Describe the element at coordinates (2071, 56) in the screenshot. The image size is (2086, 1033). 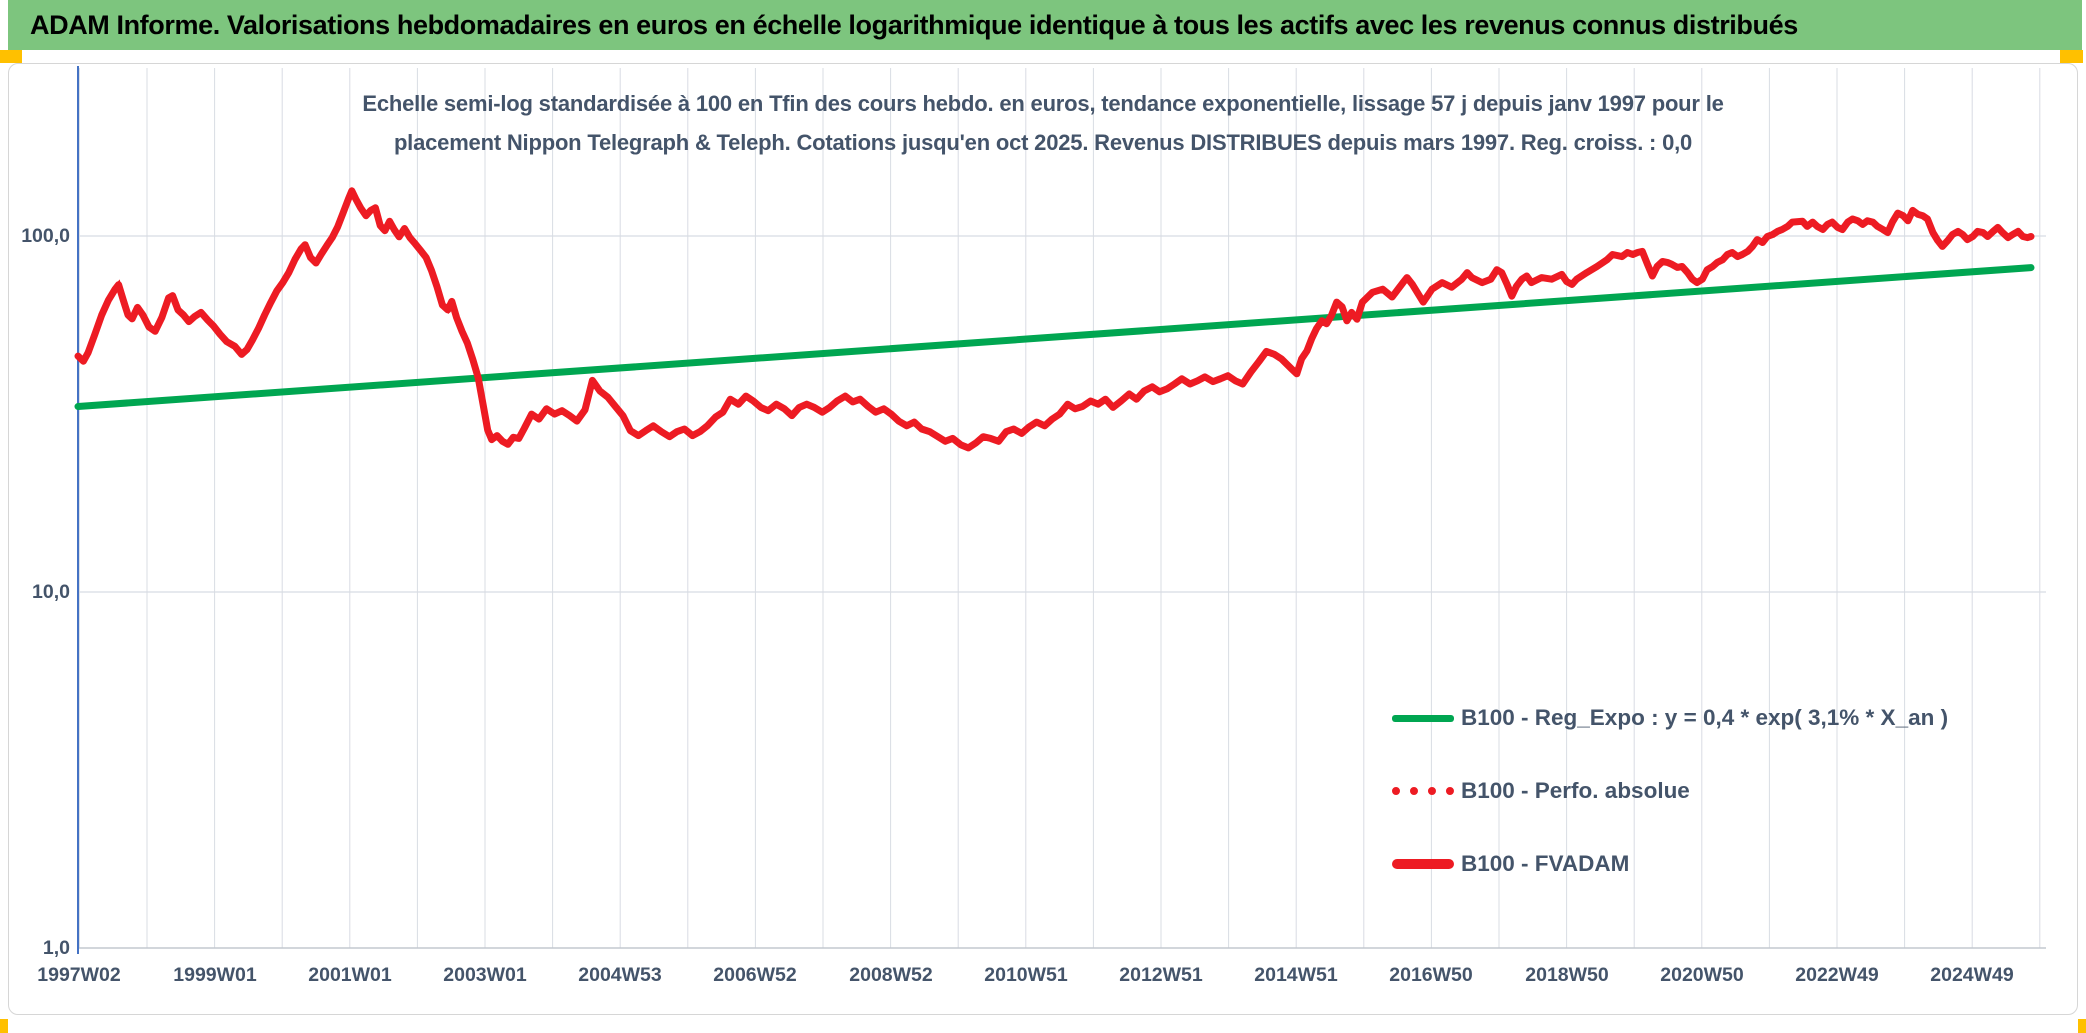
I see `accent-square-top-right` at that location.